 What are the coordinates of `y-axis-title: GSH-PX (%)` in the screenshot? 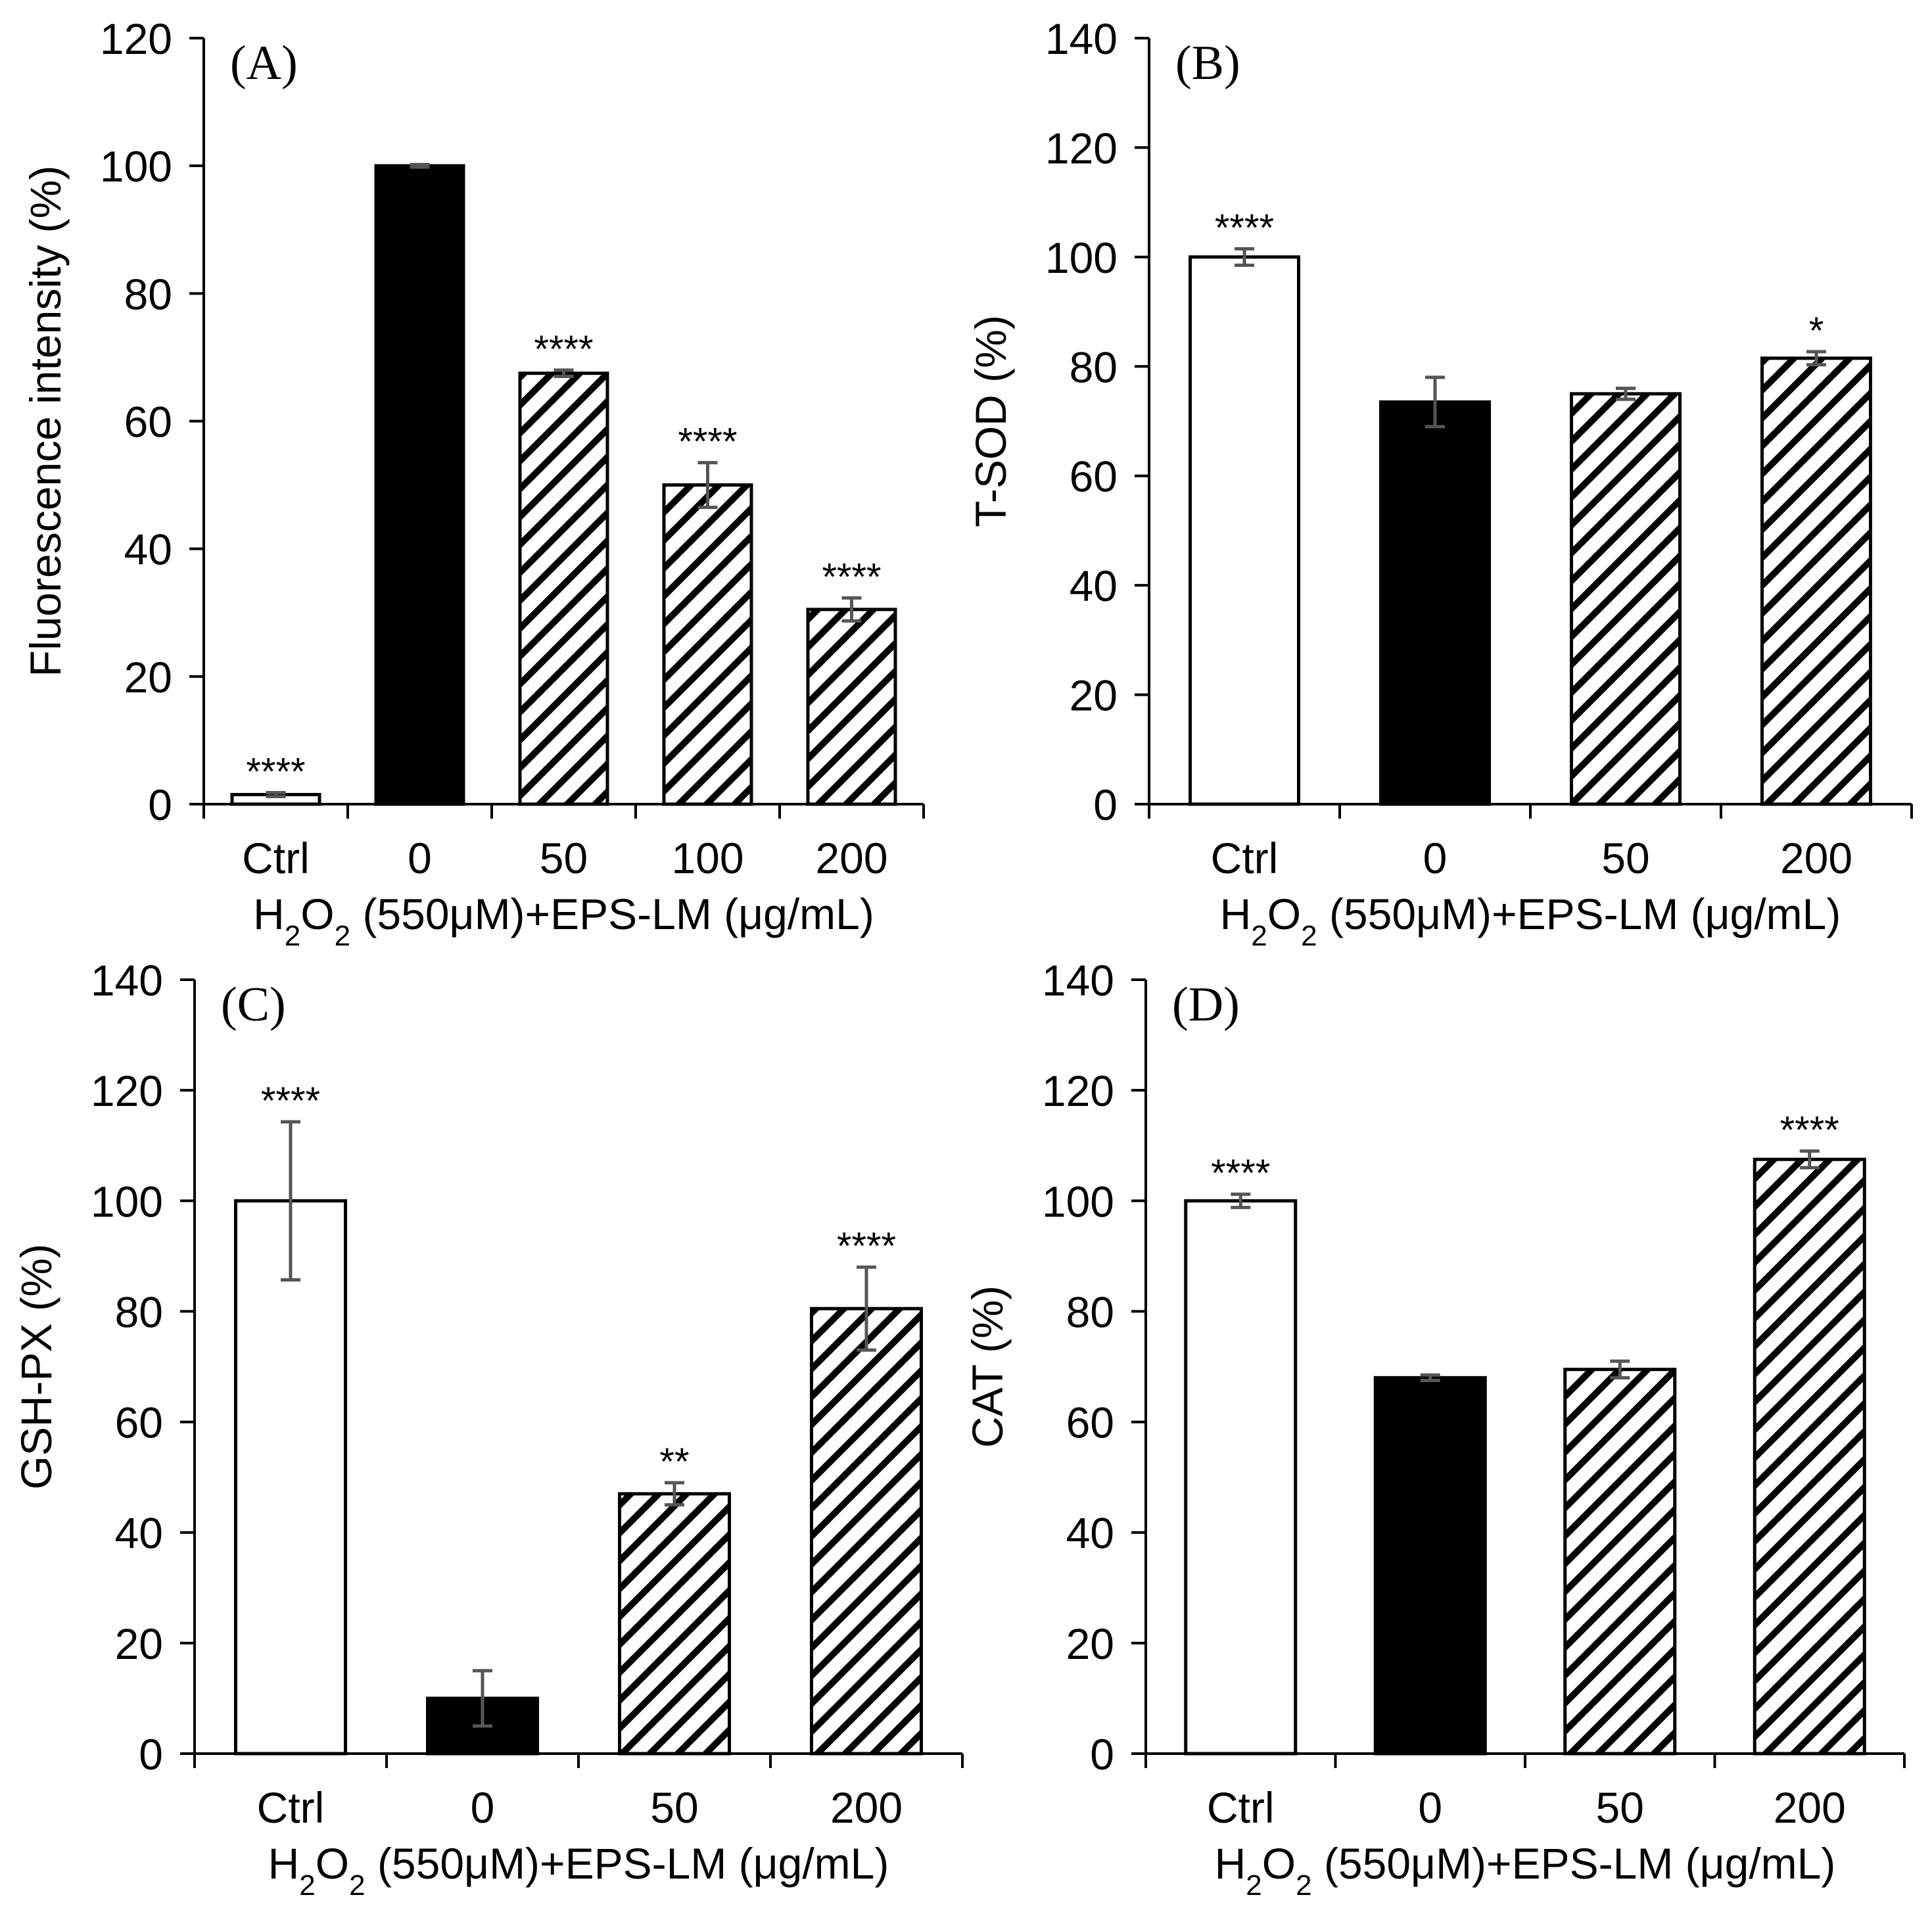 It's located at (36, 1366).